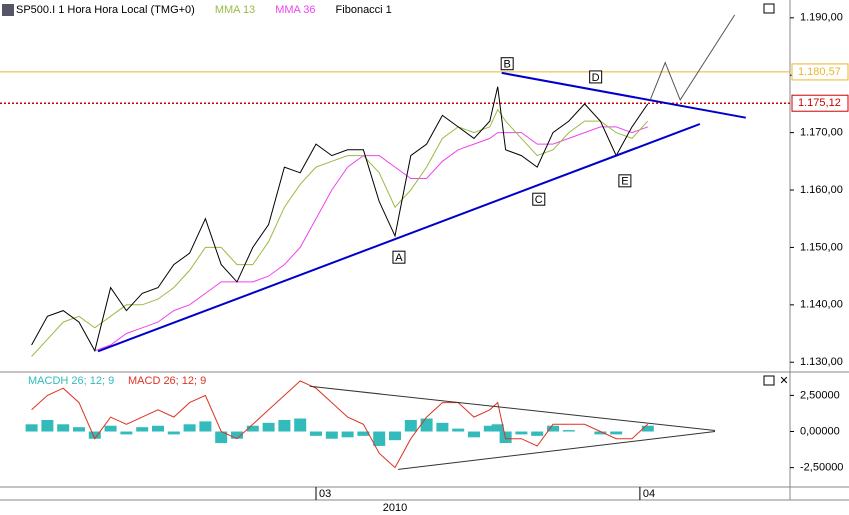  I want to click on legend-entry: MACD 26; 12; 9, so click(167, 381).